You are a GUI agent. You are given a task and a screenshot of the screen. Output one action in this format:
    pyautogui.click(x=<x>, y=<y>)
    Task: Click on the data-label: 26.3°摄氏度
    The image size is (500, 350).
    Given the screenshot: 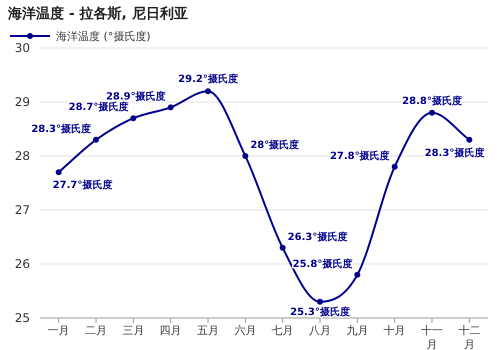 What is the action you would take?
    pyautogui.click(x=318, y=236)
    